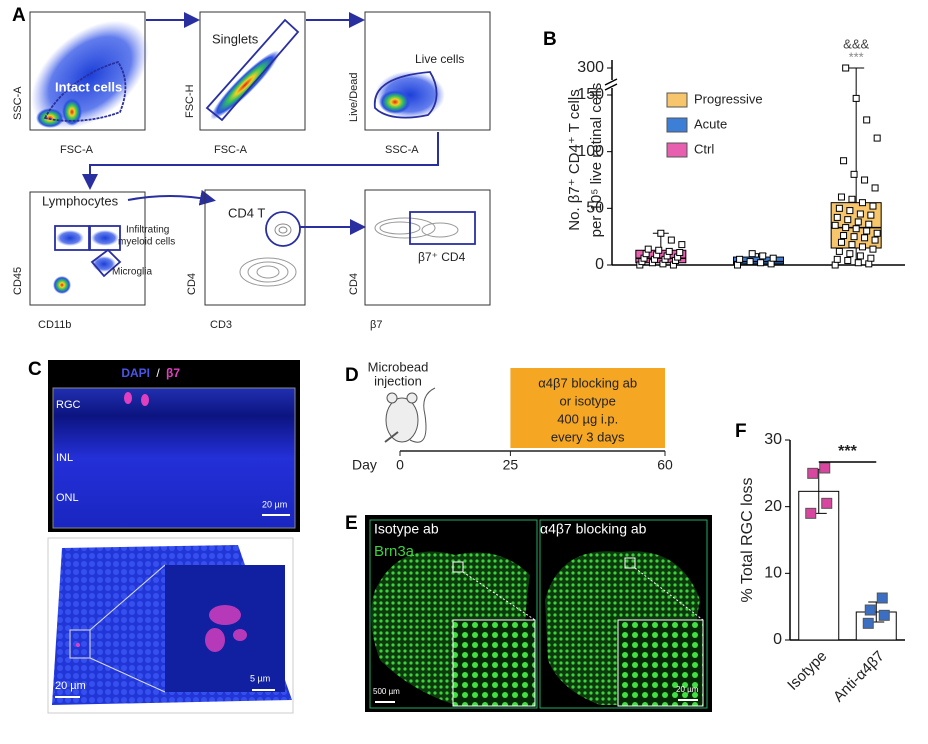  What do you see at coordinates (398, 380) in the screenshot?
I see `event-label: injection` at bounding box center [398, 380].